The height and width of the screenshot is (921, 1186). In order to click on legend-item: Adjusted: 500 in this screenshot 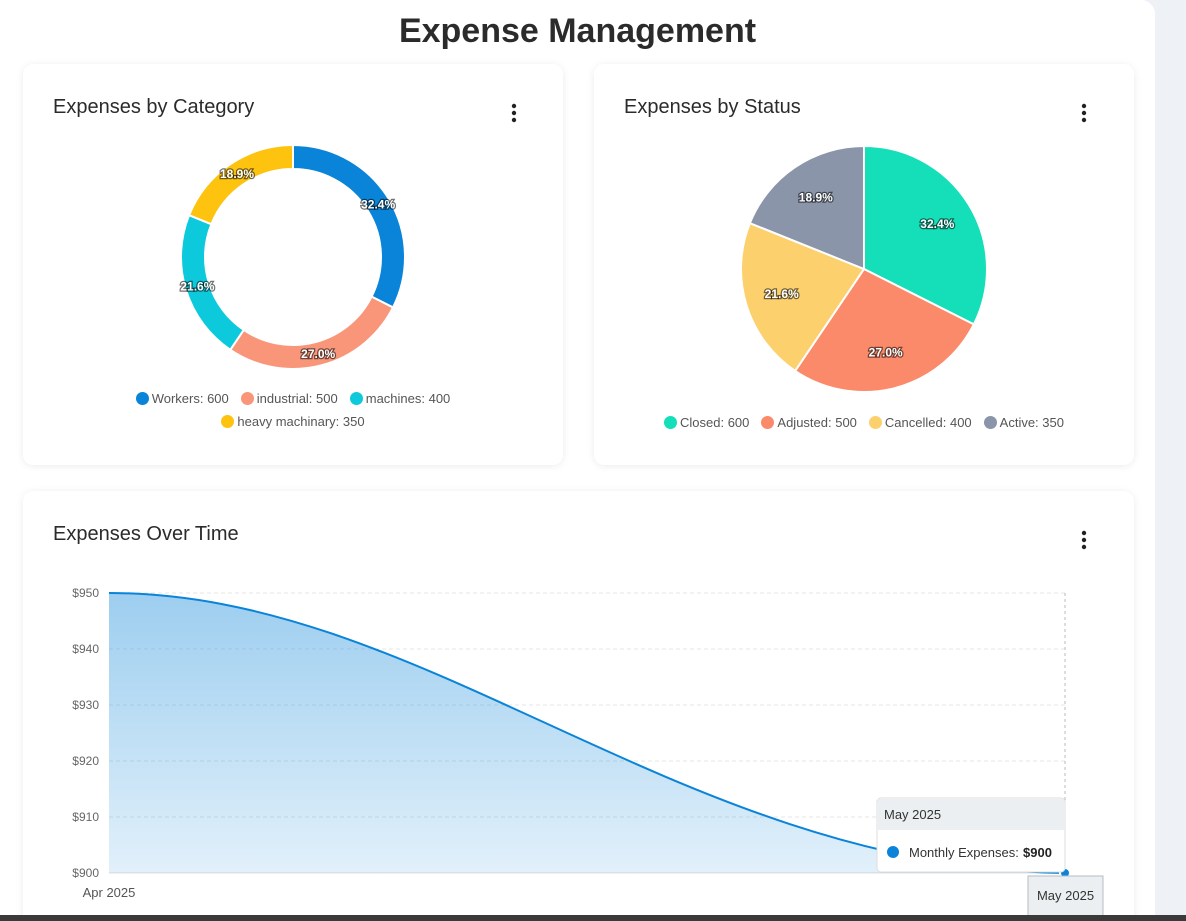, I will do `click(809, 422)`.